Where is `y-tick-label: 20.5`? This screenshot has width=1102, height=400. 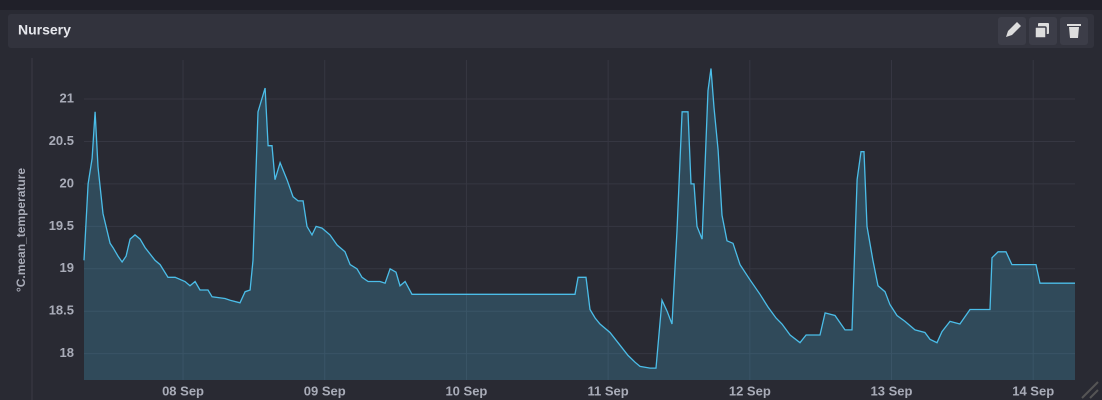
y-tick-label: 20.5 is located at coordinates (61, 140).